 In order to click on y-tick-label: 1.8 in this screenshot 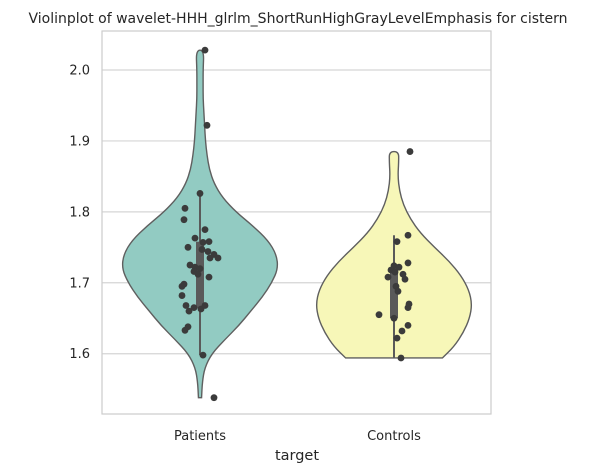, I will do `click(79, 212)`.